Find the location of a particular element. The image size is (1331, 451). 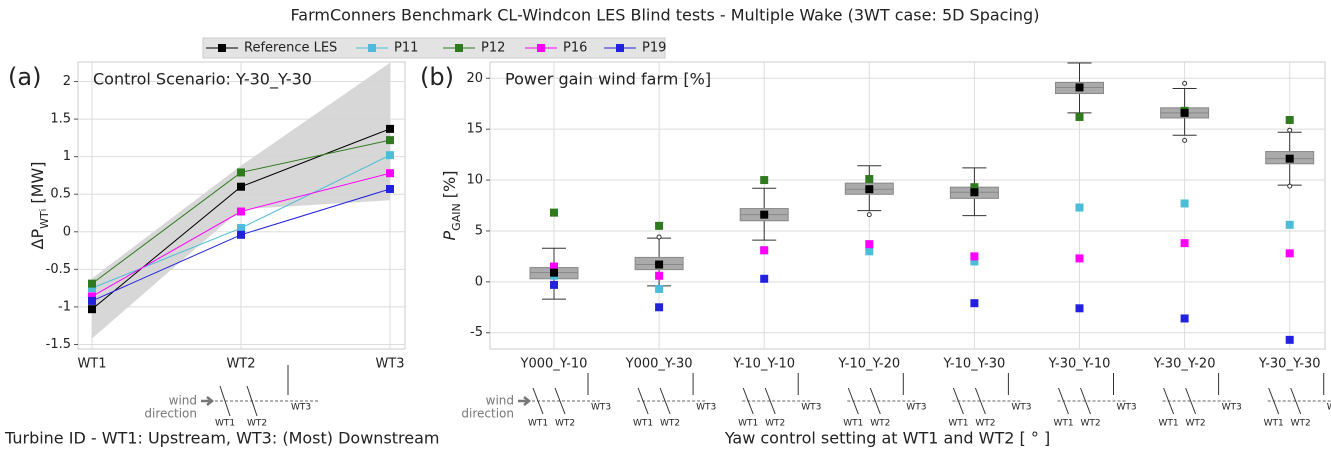

legend-label: Reference LES is located at coordinates (290, 48).